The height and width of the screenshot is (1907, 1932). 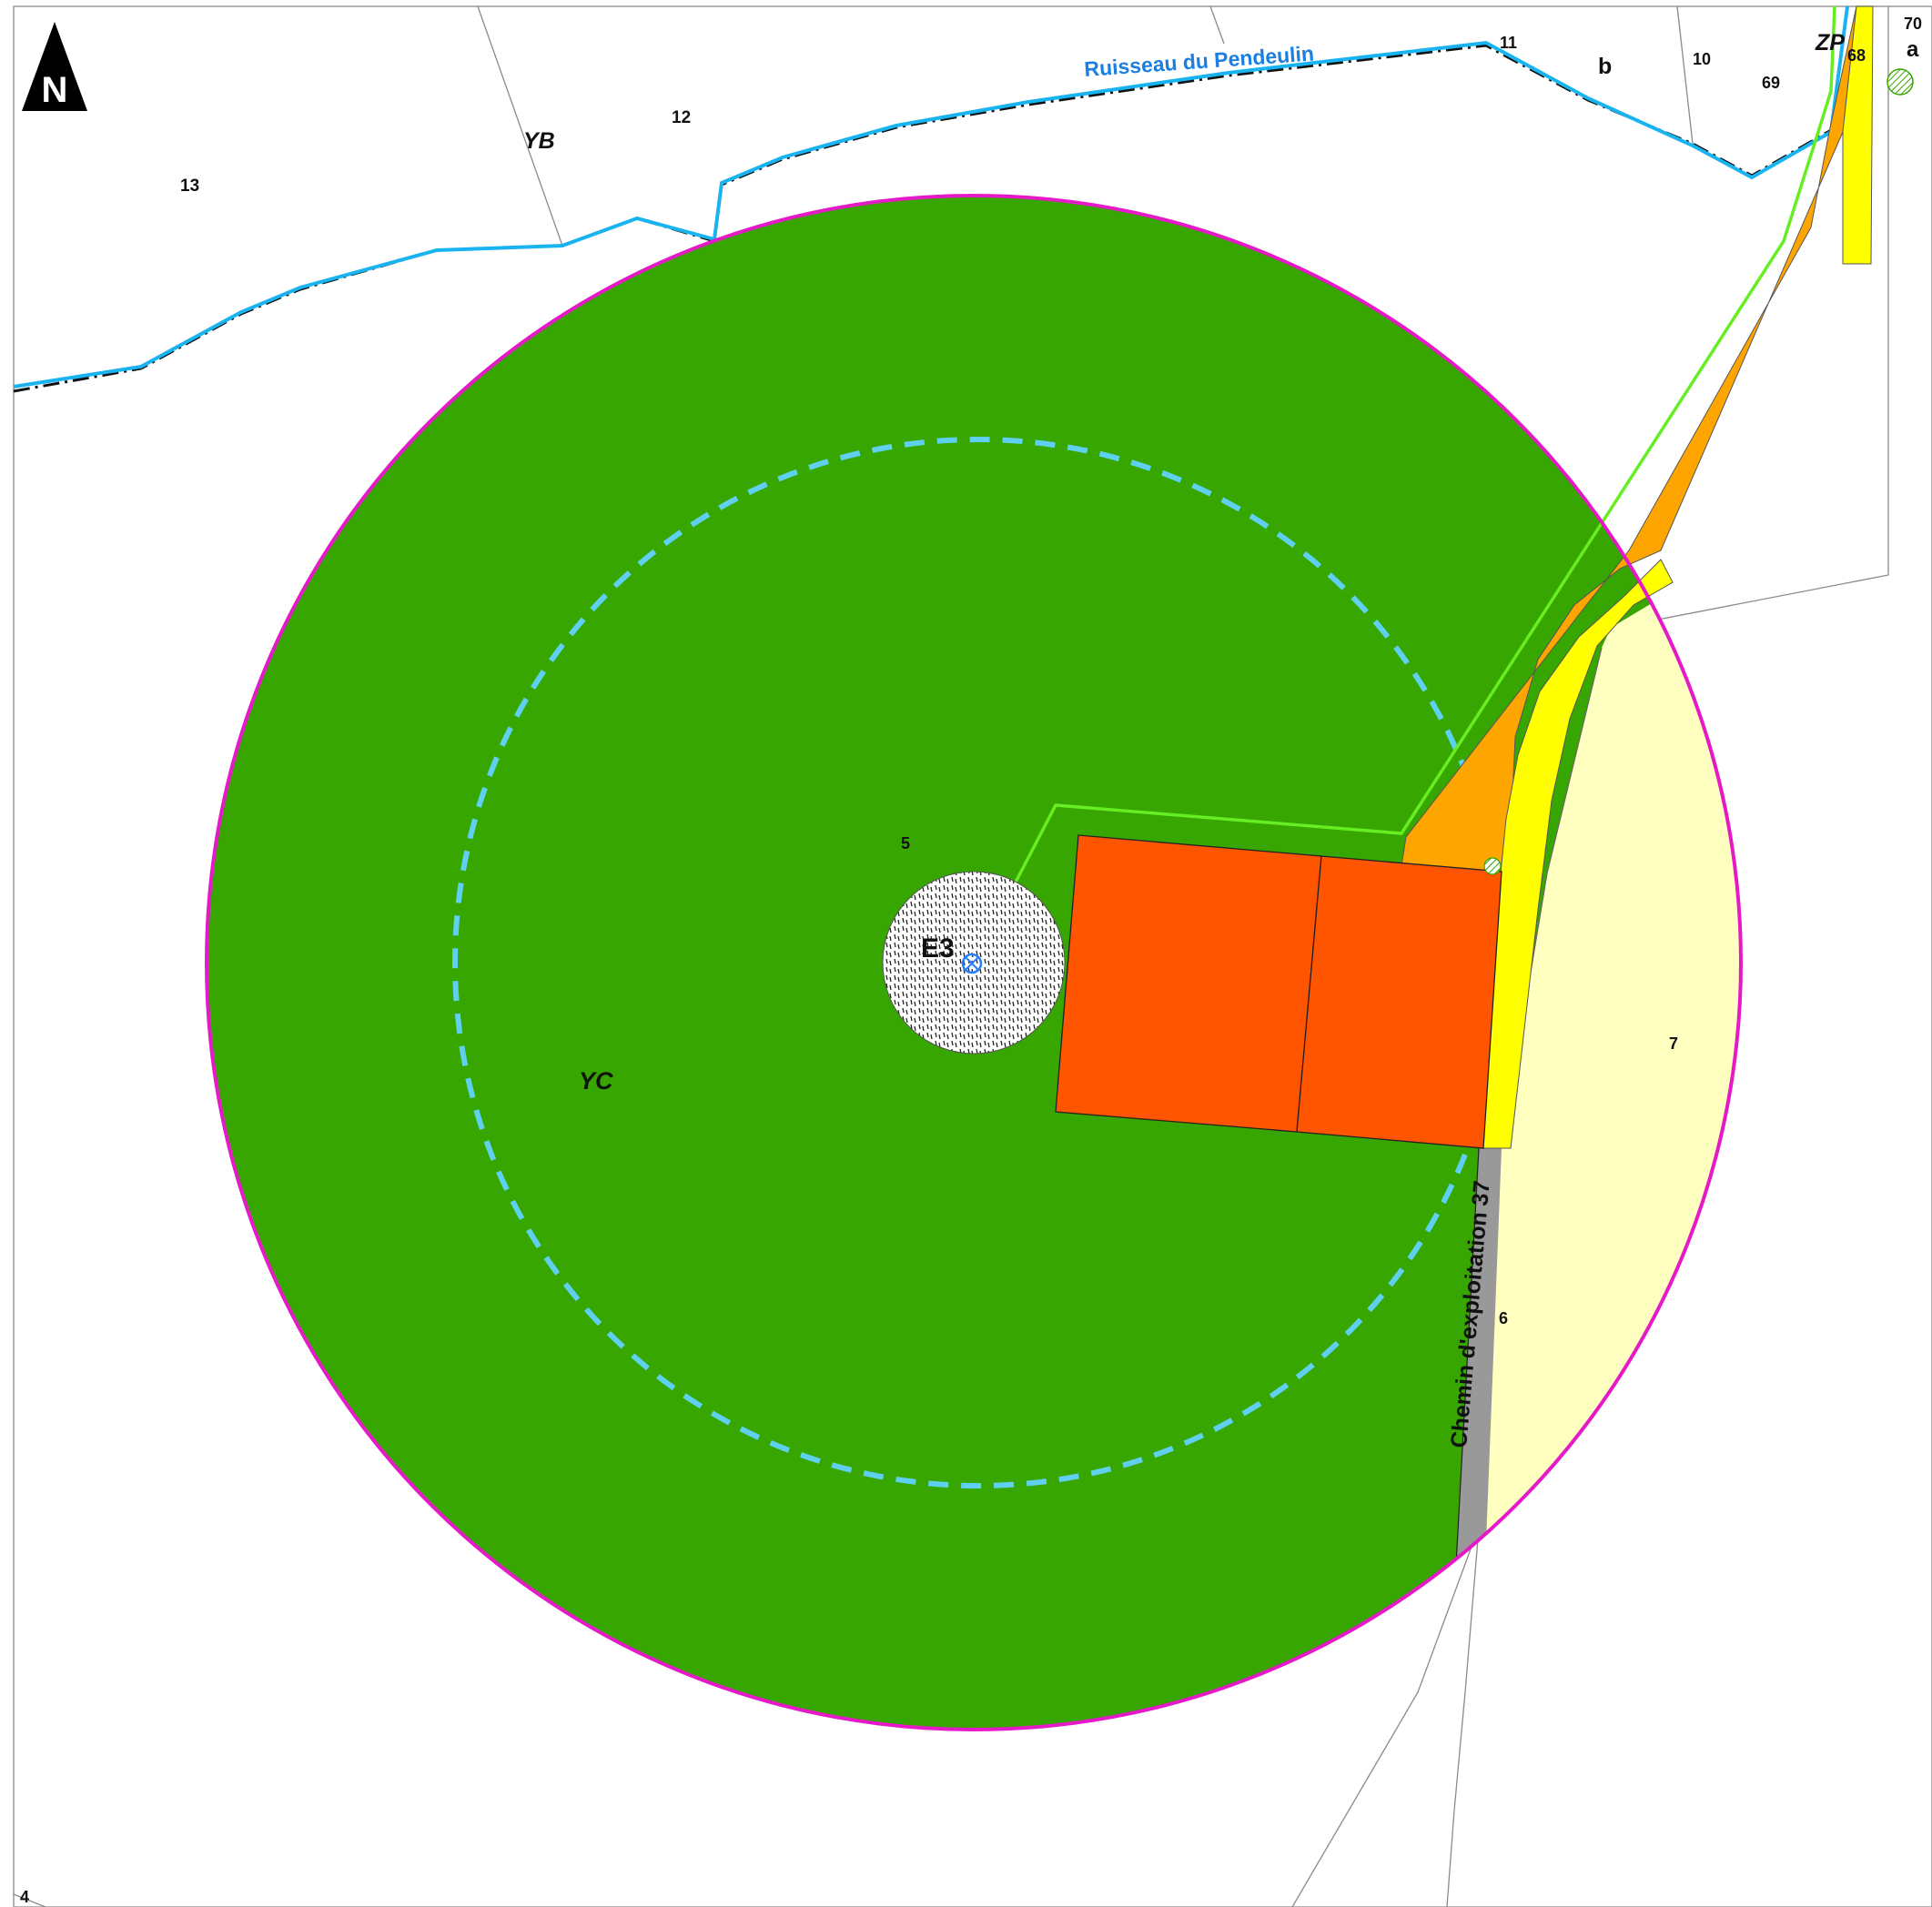 I want to click on north-arrow: N, so click(x=54, y=66).